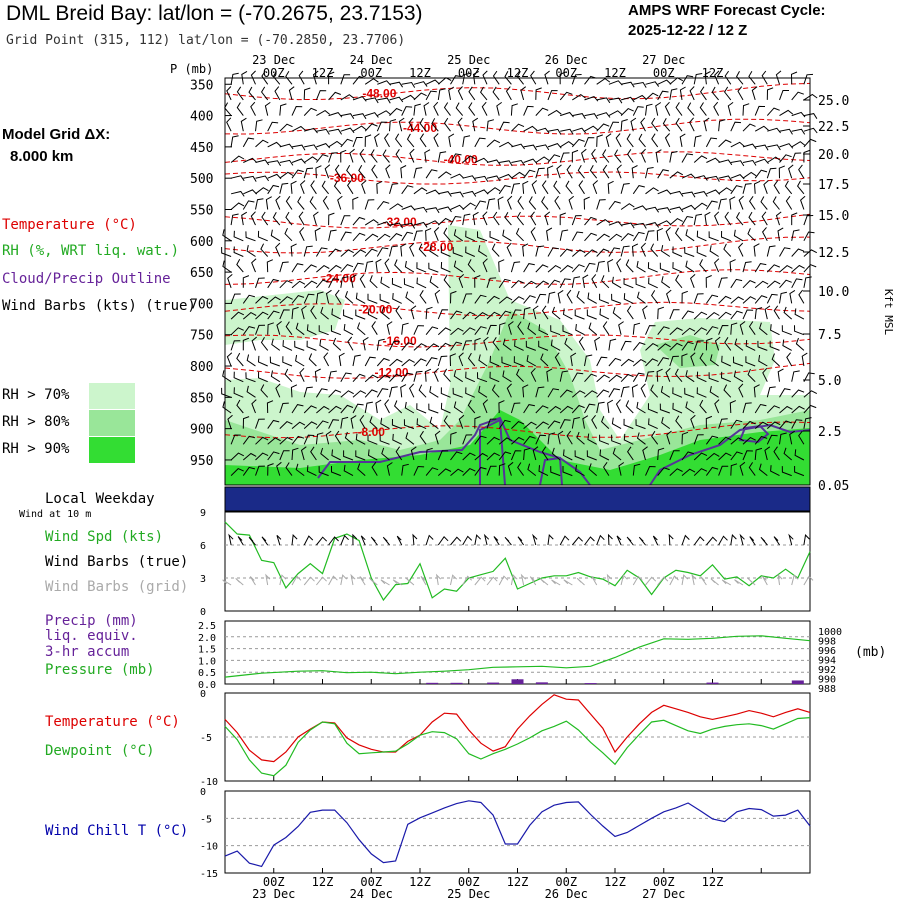  I want to click on wind-barbs-legend: Wind Barbs (kts) (true), so click(99, 306).